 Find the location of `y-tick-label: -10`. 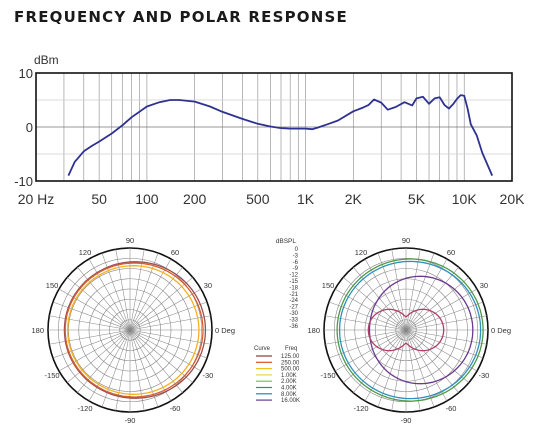

y-tick-label: -10 is located at coordinates (23, 181).